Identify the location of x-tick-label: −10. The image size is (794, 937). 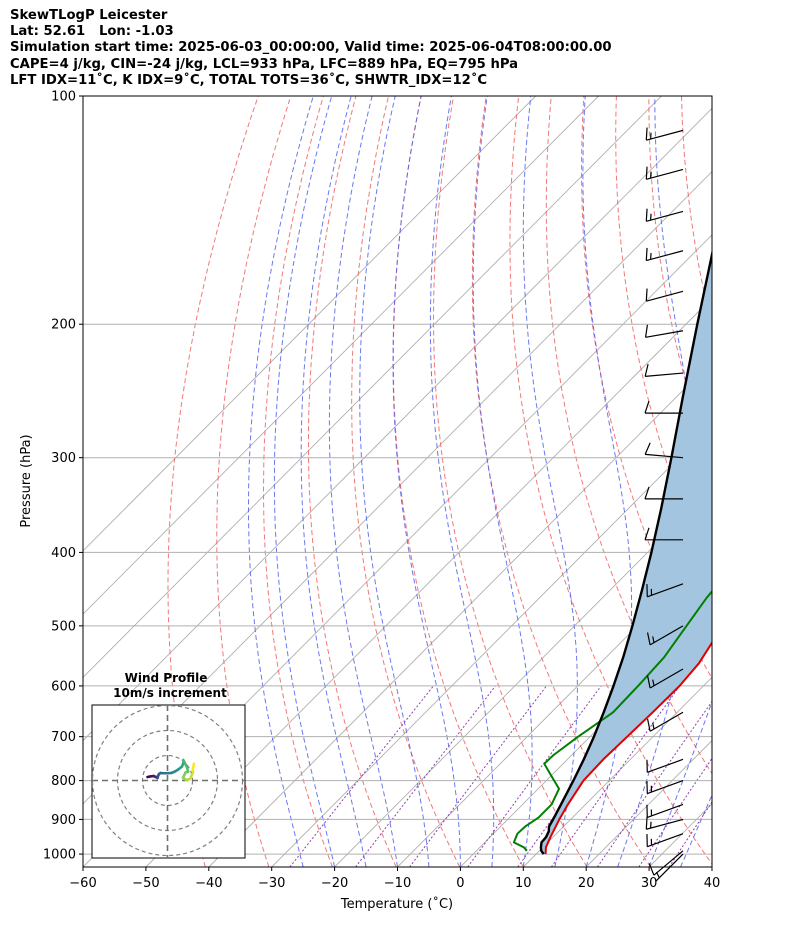
(397, 883).